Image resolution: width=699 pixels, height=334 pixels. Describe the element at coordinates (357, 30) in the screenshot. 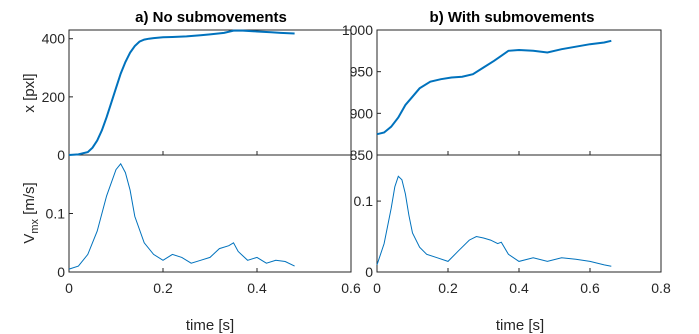

I see `y-tick-label: 1000` at that location.